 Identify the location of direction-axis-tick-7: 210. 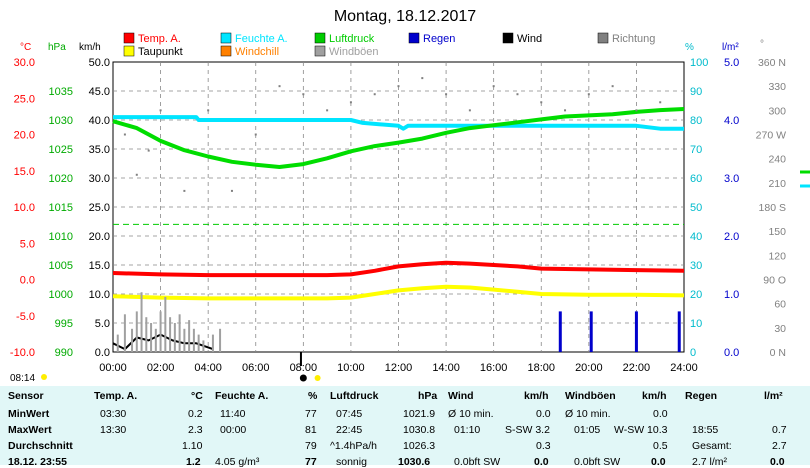
(777, 184).